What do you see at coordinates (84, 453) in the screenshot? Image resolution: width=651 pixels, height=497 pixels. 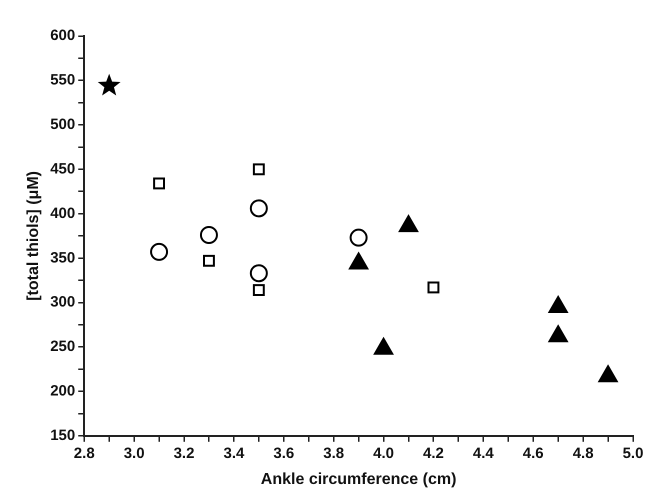 I see `x-tick-label: 2.8` at bounding box center [84, 453].